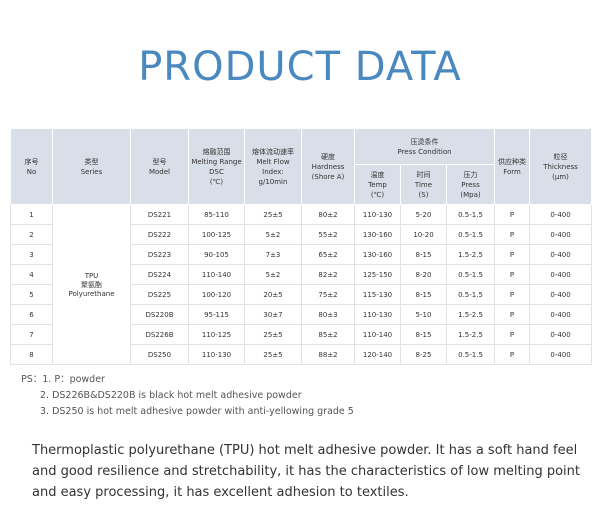 This screenshot has height=513, width=600. I want to click on header-model-cn: 型号, so click(159, 161).